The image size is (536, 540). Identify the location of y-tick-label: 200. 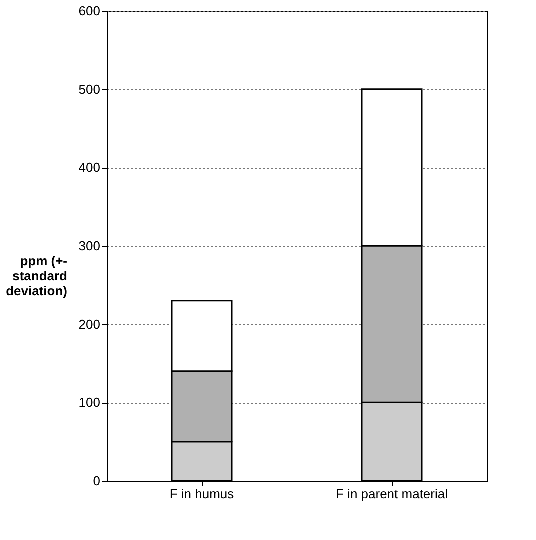
(89, 324).